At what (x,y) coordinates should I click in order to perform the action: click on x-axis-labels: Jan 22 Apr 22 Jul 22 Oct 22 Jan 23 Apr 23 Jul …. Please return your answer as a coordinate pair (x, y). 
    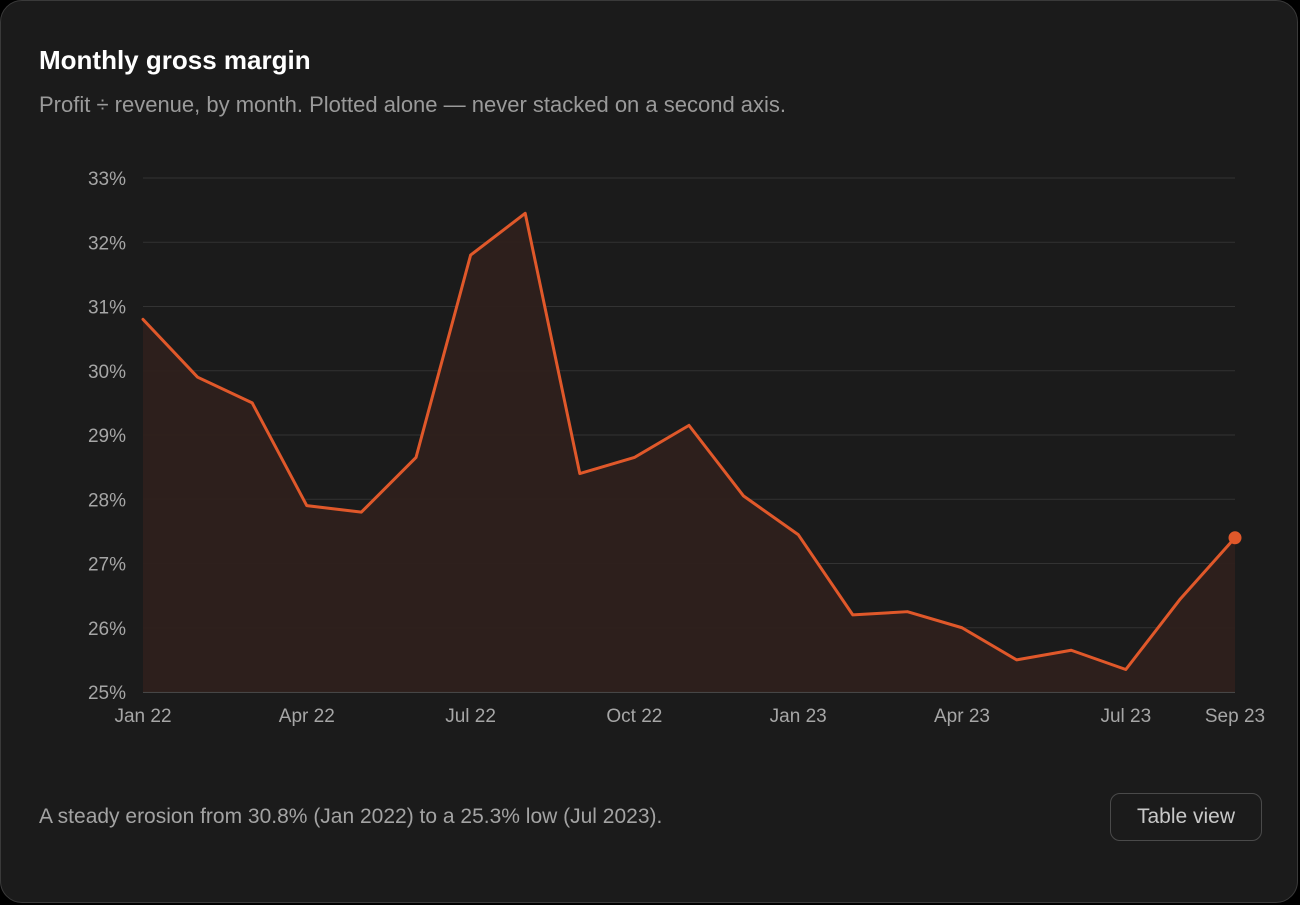
    Looking at the image, I should click on (689, 716).